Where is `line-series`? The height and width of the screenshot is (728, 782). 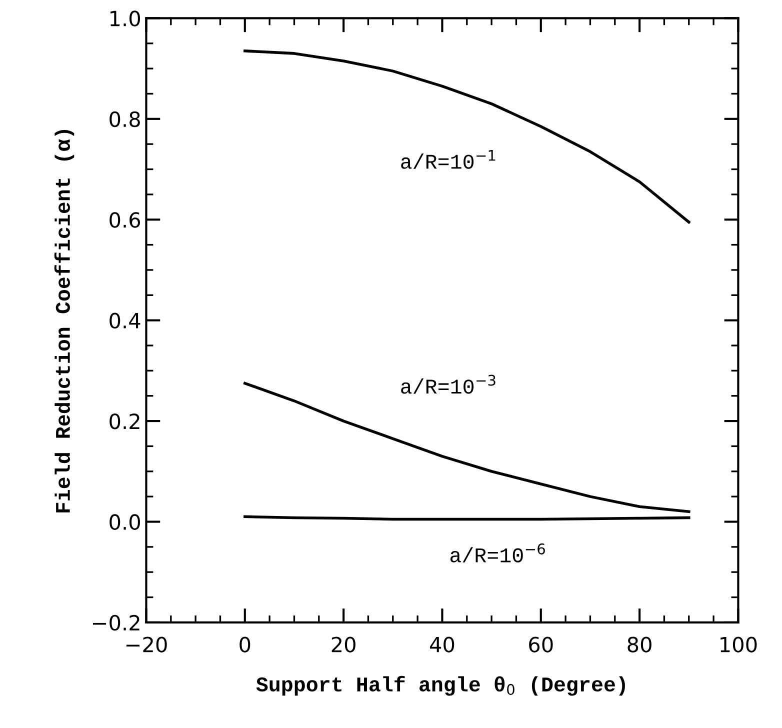
line-series is located at coordinates (467, 137).